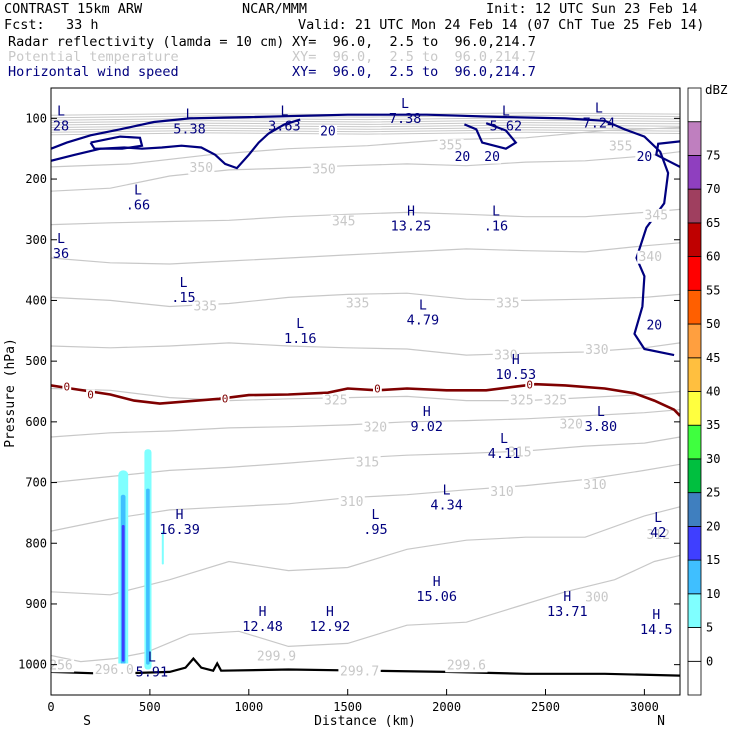  I want to click on x-tick-label: 0, so click(50, 707).